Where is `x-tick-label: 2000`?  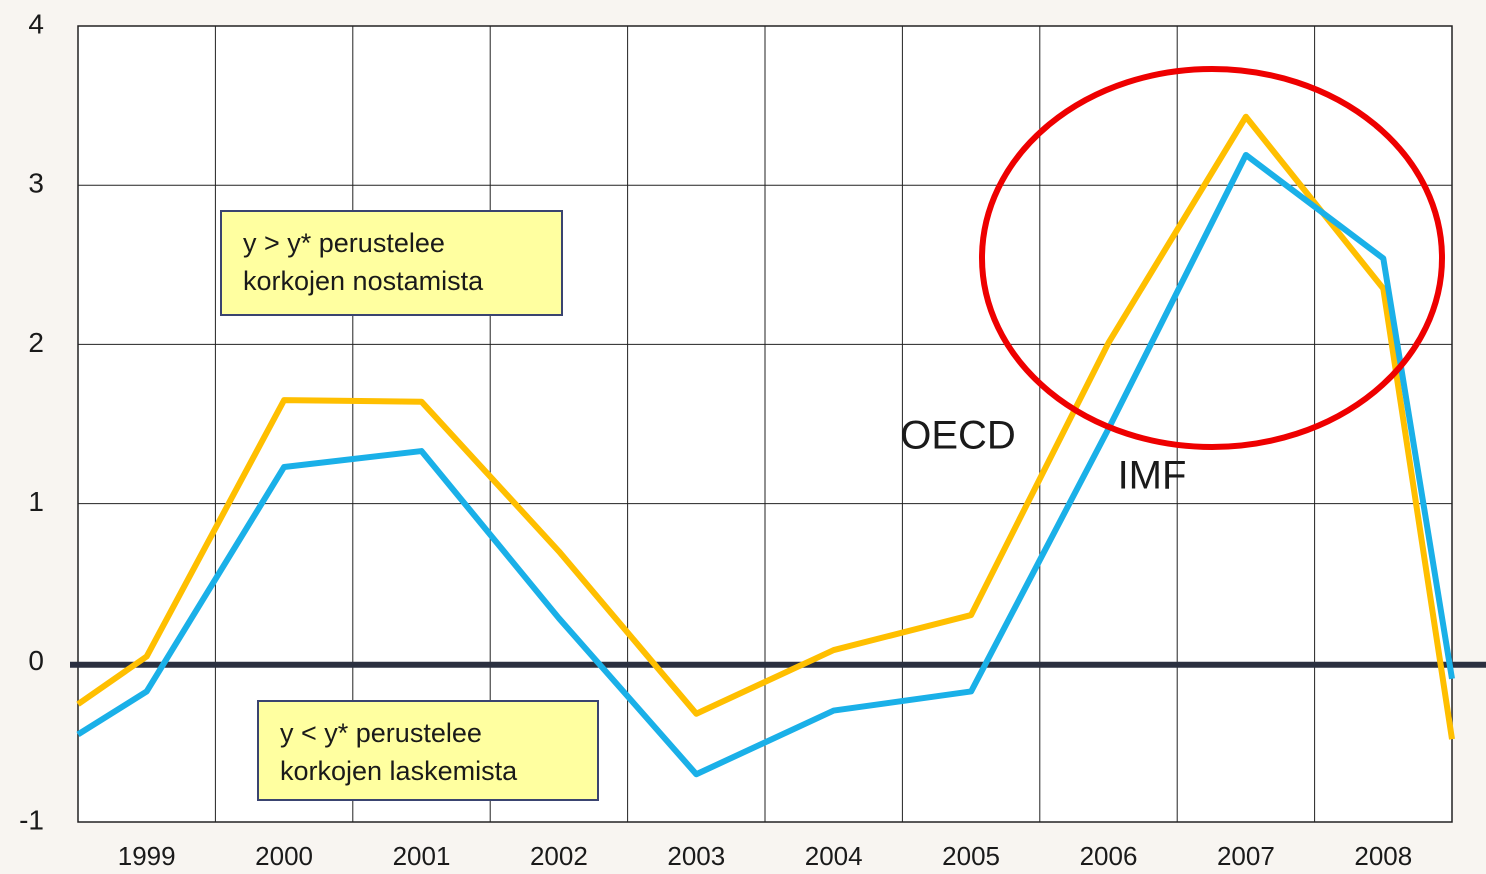 x-tick-label: 2000 is located at coordinates (284, 856).